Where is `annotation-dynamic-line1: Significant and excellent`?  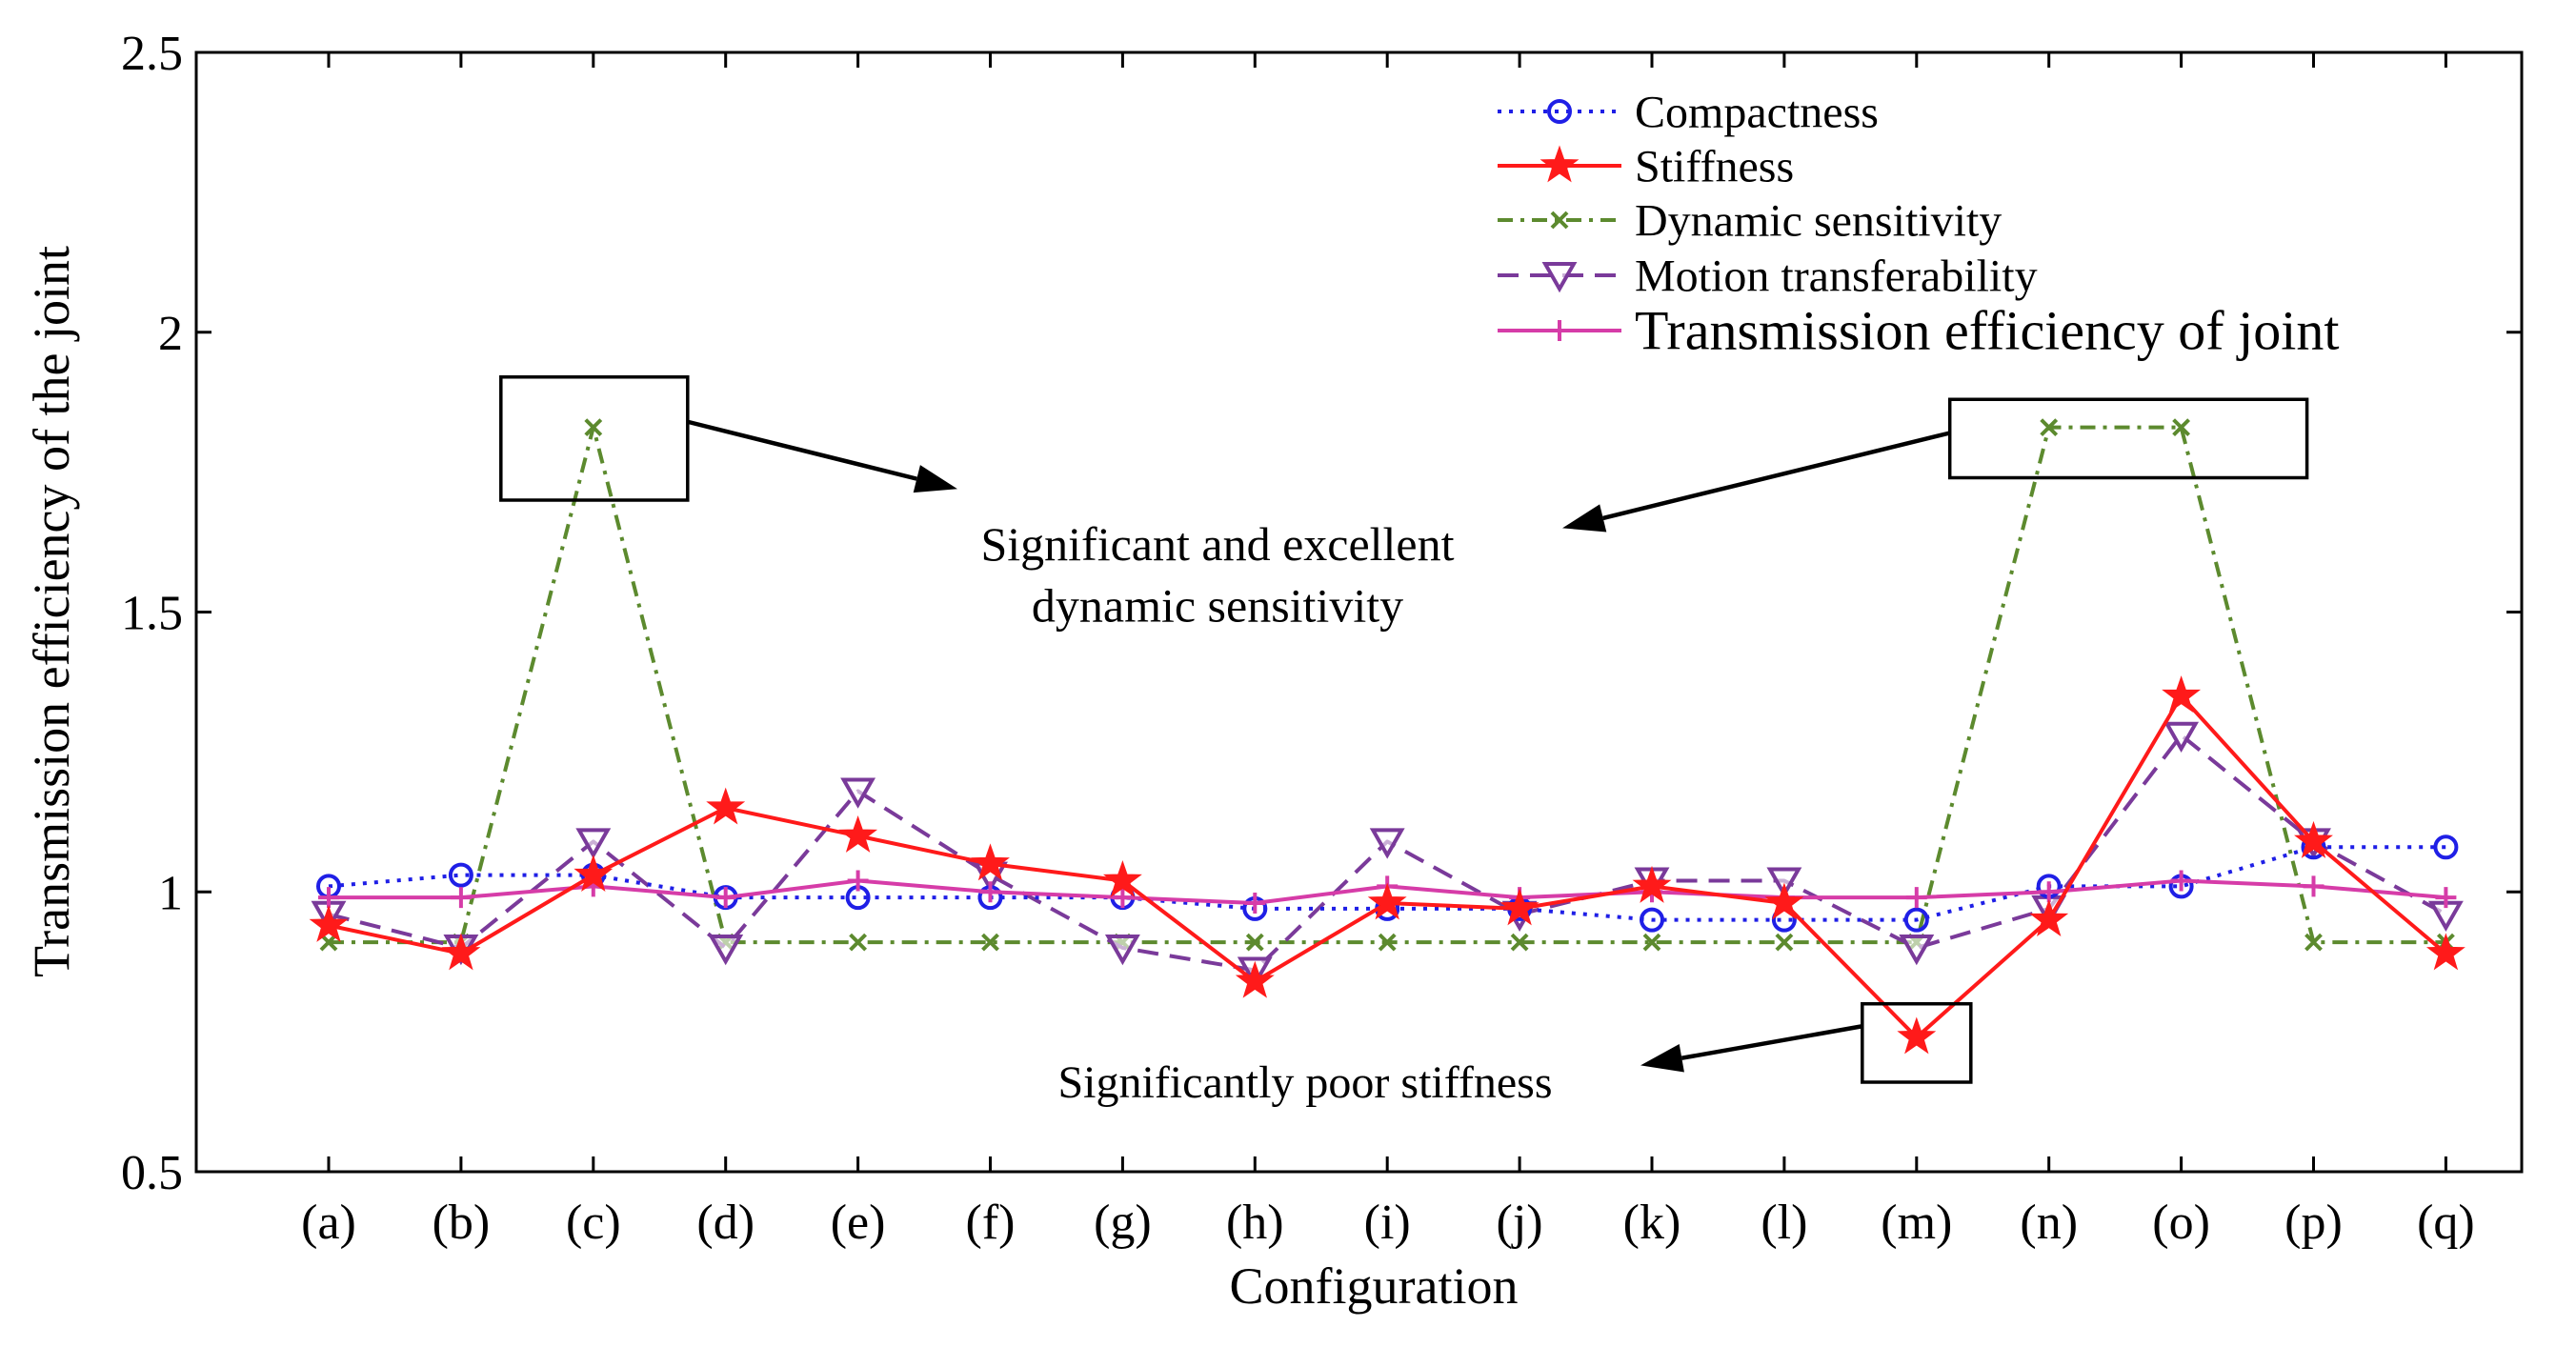
annotation-dynamic-line1: Significant and excellent is located at coordinates (1217, 544).